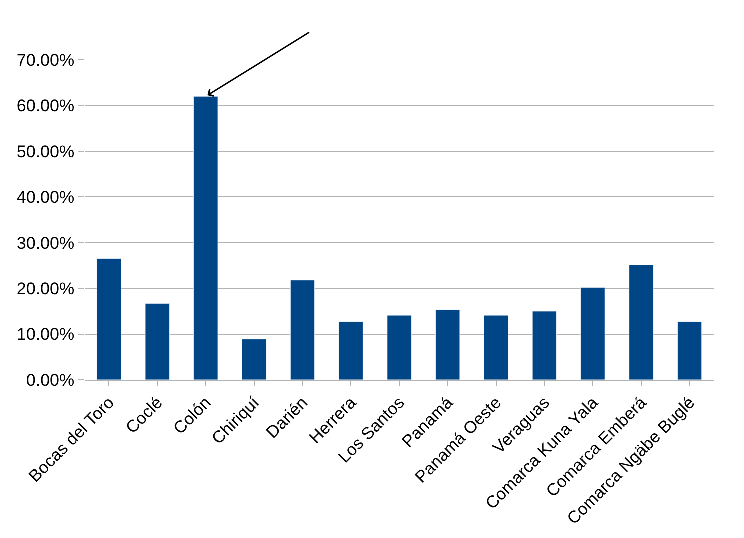 The width and height of the screenshot is (744, 538). I want to click on y-tick-label: 10.00%, so click(45, 334).